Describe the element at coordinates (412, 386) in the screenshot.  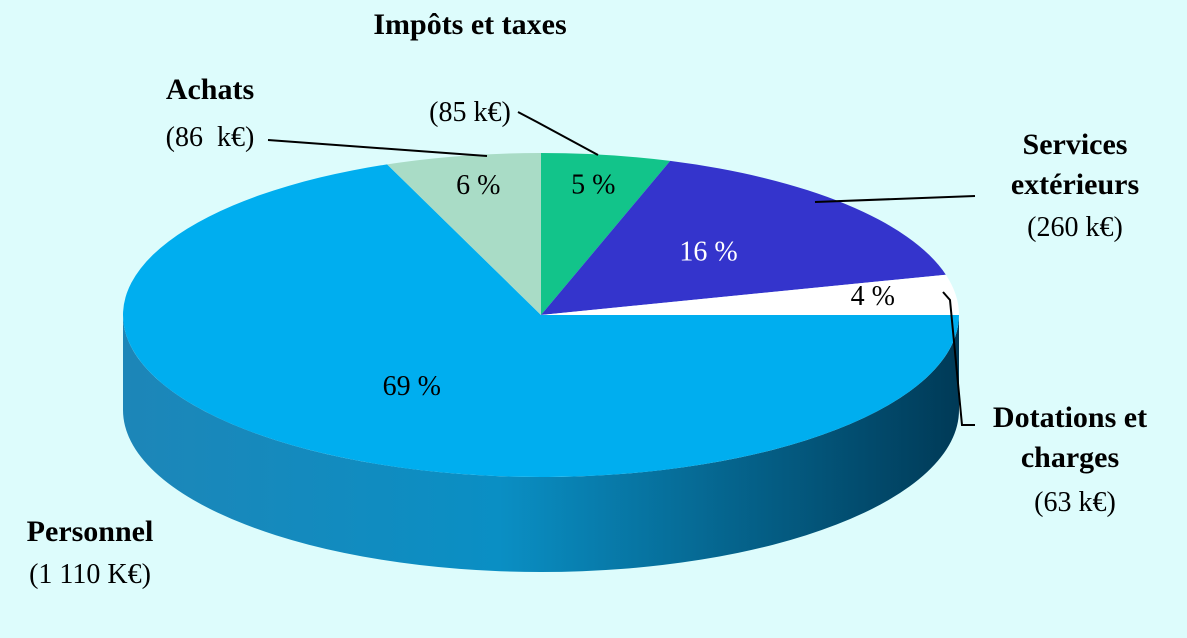
I see `value-label: 69 %` at that location.